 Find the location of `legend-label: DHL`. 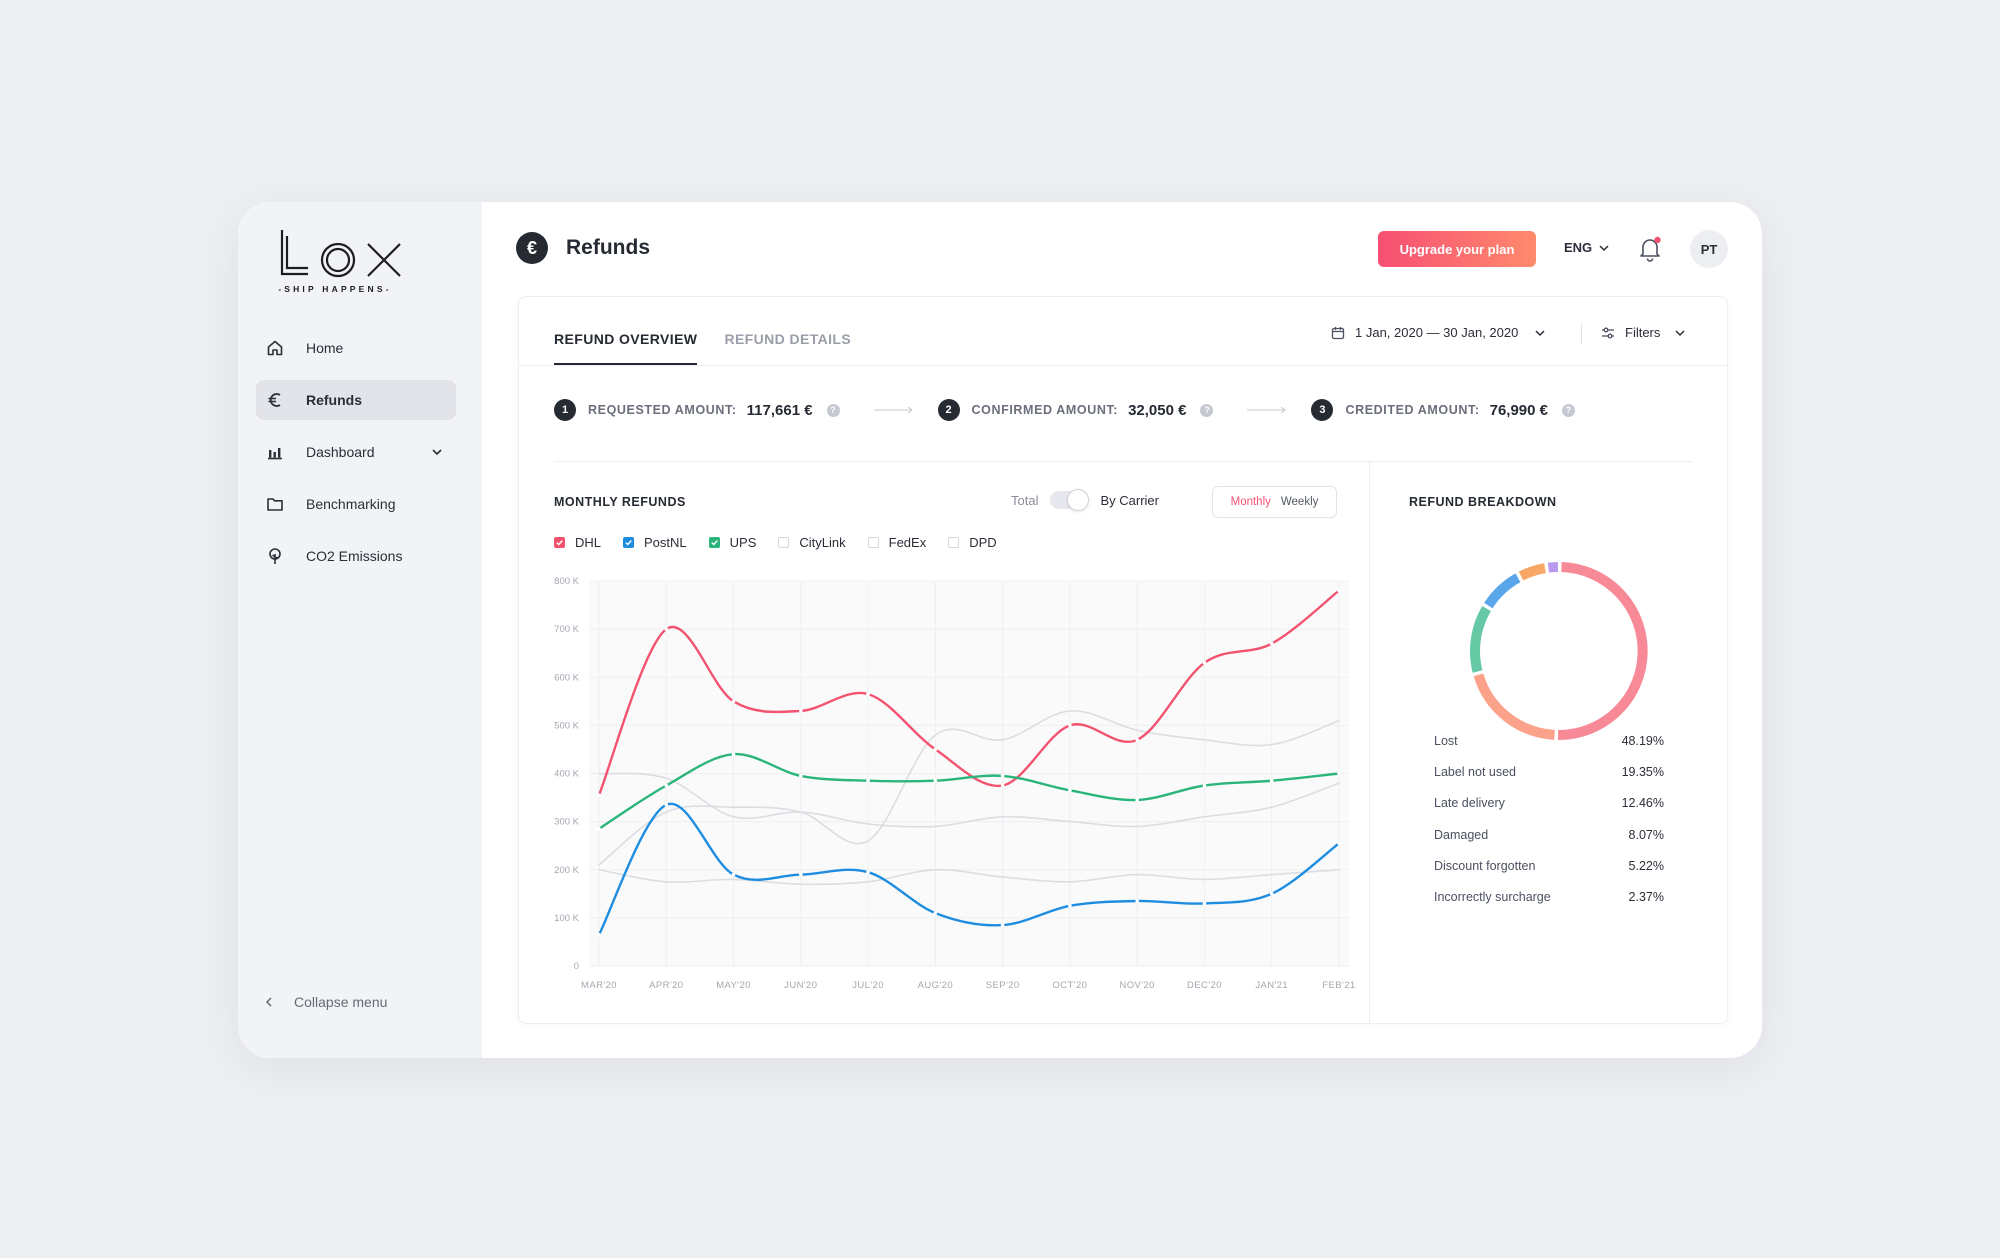

legend-label: DHL is located at coordinates (588, 542).